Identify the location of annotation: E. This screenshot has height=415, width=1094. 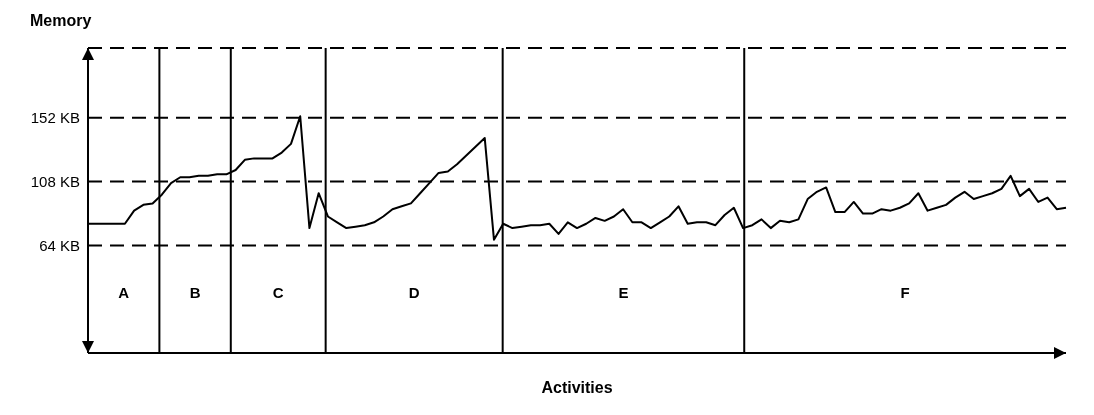
(623, 292).